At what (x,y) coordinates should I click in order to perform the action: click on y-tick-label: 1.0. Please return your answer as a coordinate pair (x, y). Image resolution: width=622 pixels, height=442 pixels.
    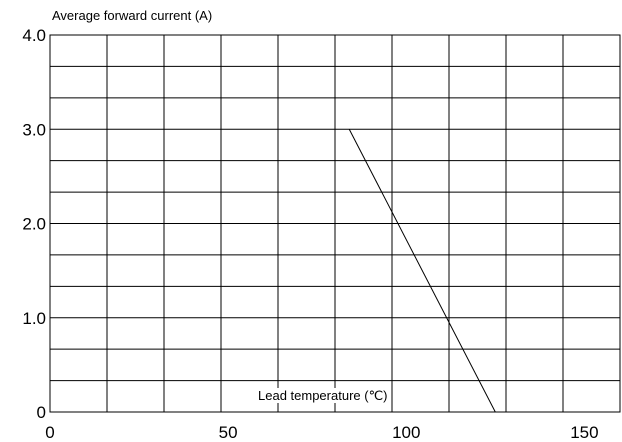
    Looking at the image, I should click on (34, 318).